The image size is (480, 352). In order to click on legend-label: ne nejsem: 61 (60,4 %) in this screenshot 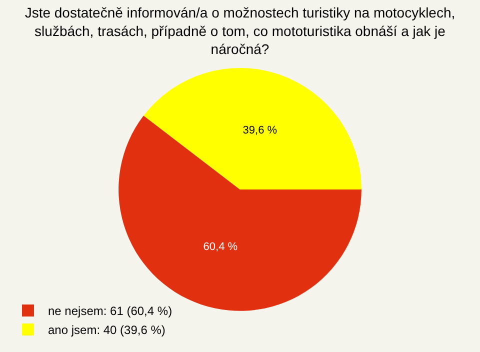, I will do `click(110, 311)`.